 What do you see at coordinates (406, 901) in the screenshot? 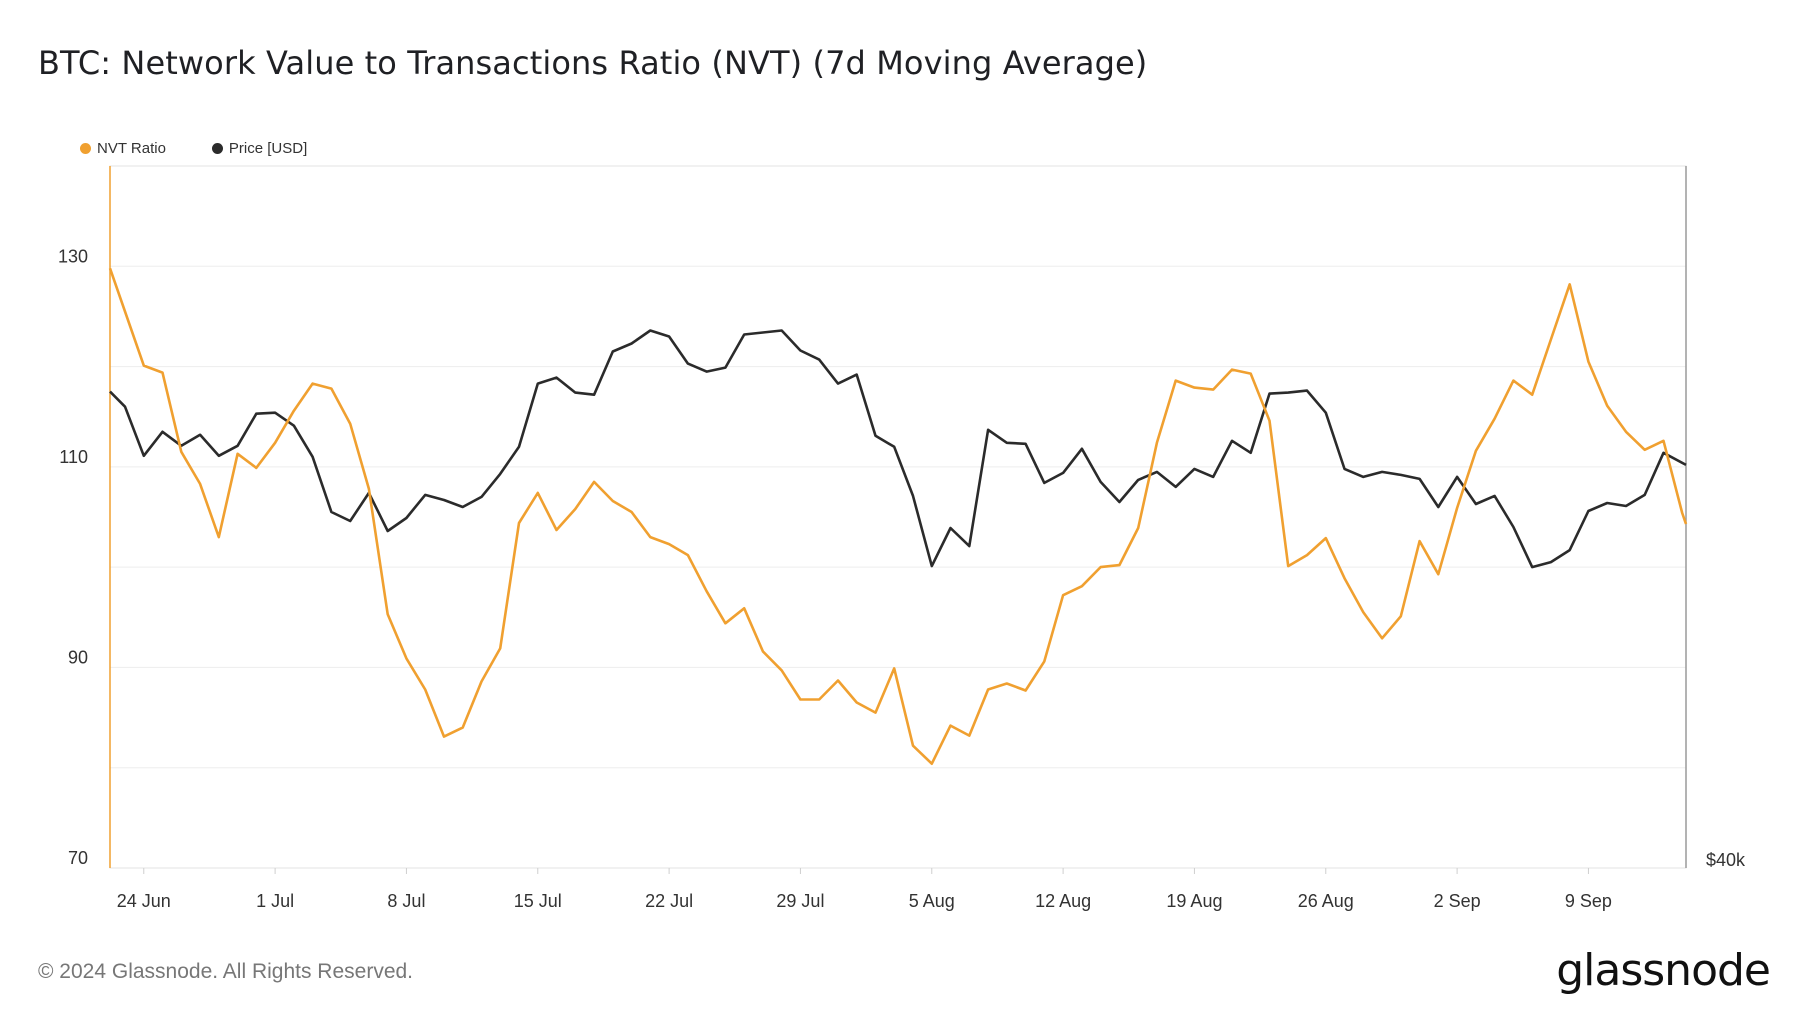
I see `x-tick-label: 8 Jul` at bounding box center [406, 901].